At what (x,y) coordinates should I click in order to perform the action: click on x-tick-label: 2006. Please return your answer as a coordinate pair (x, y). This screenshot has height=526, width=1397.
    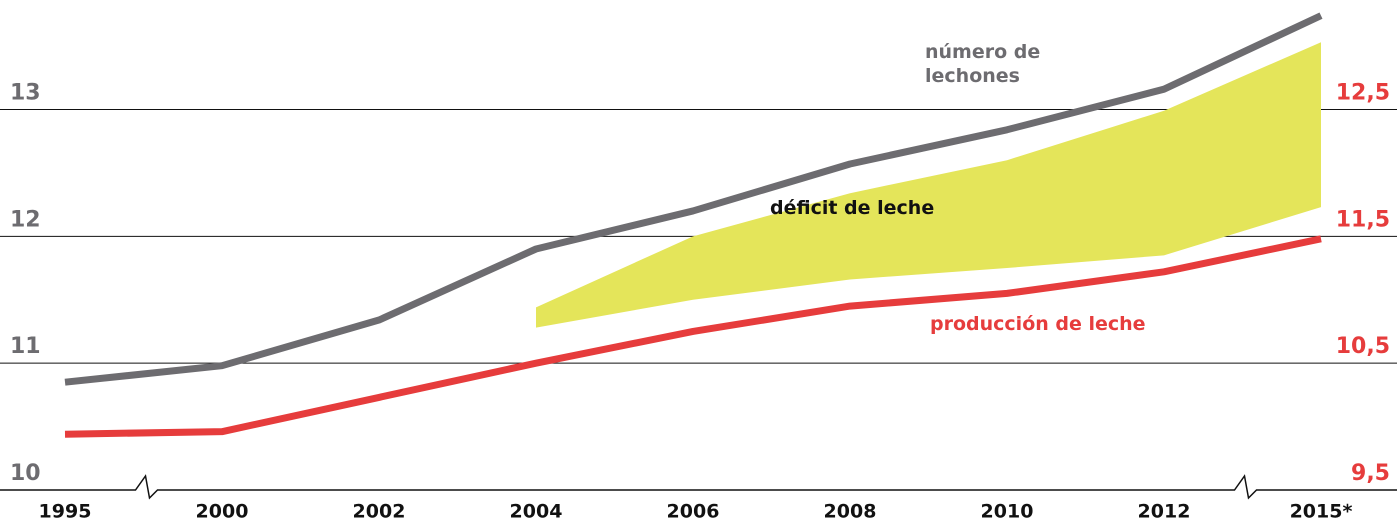
    Looking at the image, I should click on (693, 512).